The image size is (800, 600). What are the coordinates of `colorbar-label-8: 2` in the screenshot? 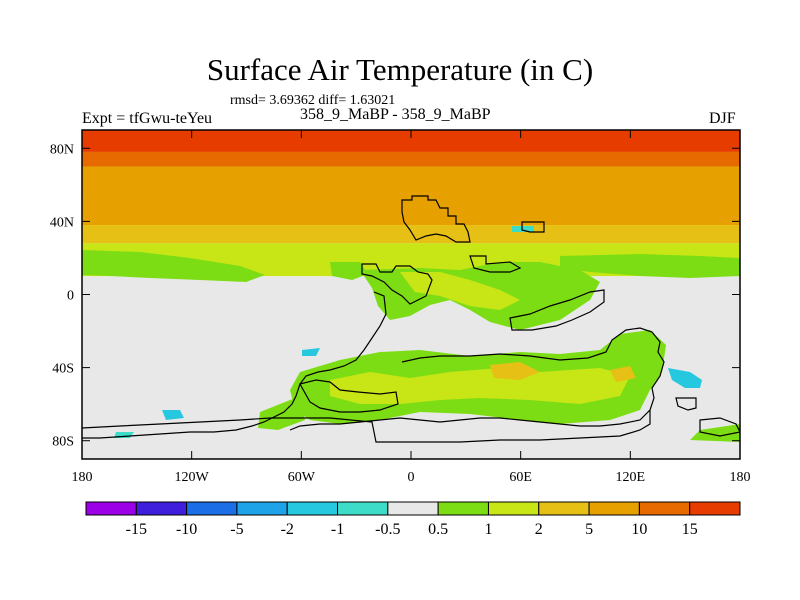 It's located at (539, 529).